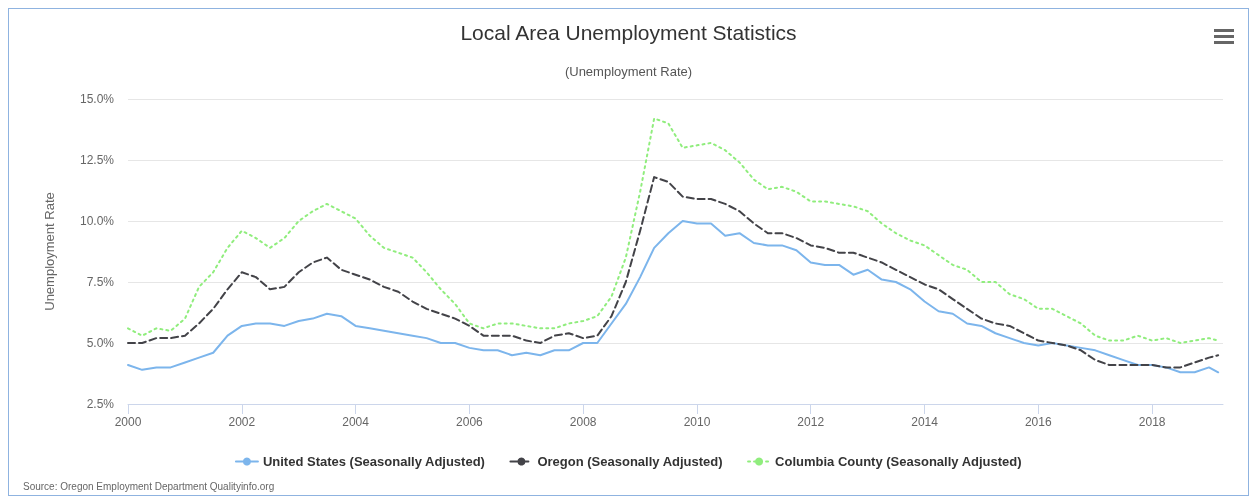 The image size is (1257, 504). I want to click on y-tick-label: 2.5%, so click(100, 404).